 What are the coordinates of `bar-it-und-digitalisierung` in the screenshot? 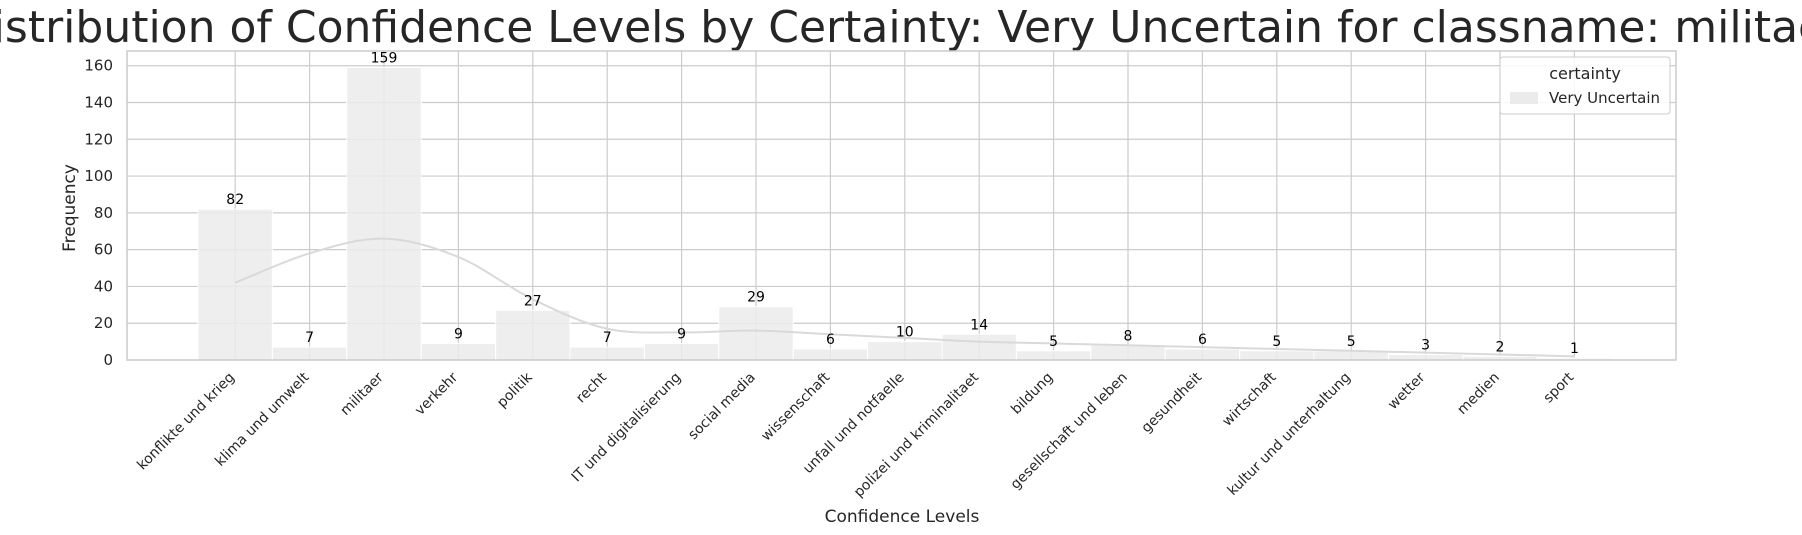 It's located at (681, 351).